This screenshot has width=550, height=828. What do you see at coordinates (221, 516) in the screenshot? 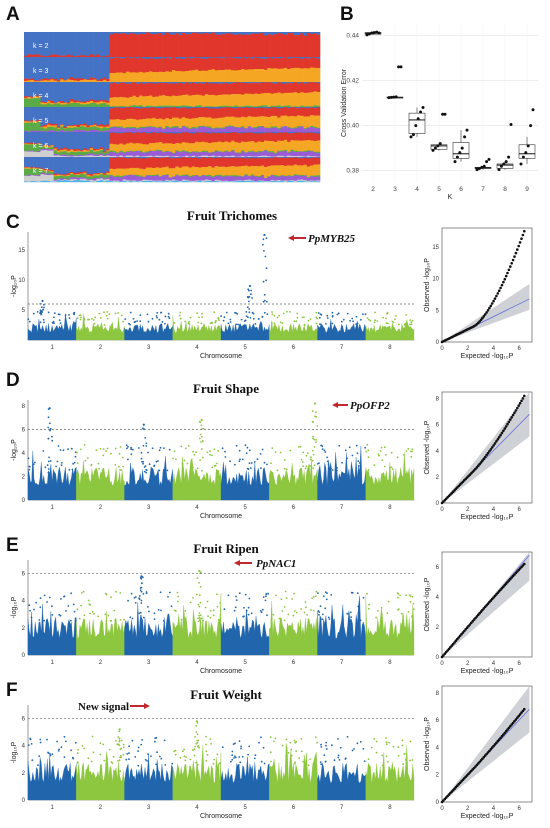
I see `x-axis-label: Chromosome` at bounding box center [221, 516].